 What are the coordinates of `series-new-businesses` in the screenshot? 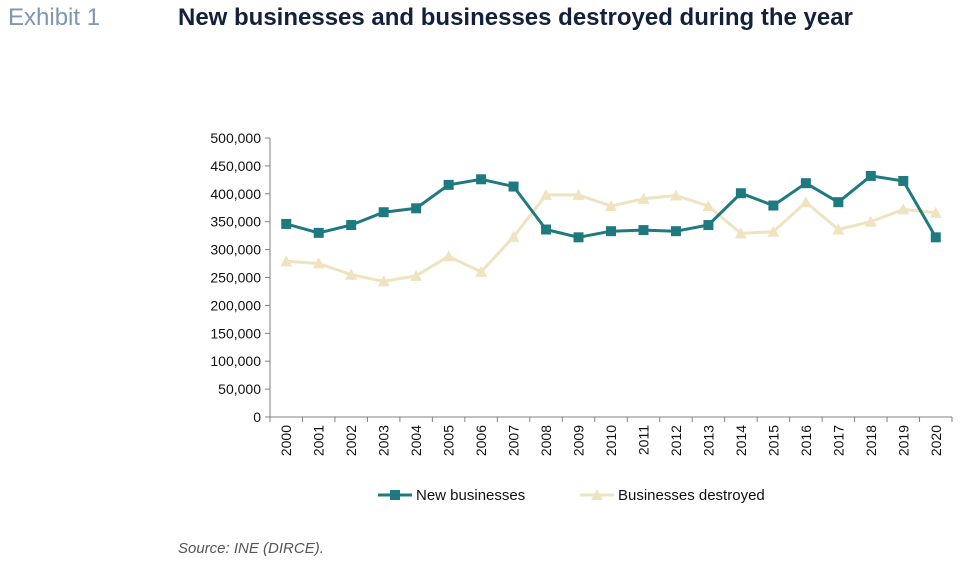 It's located at (611, 206).